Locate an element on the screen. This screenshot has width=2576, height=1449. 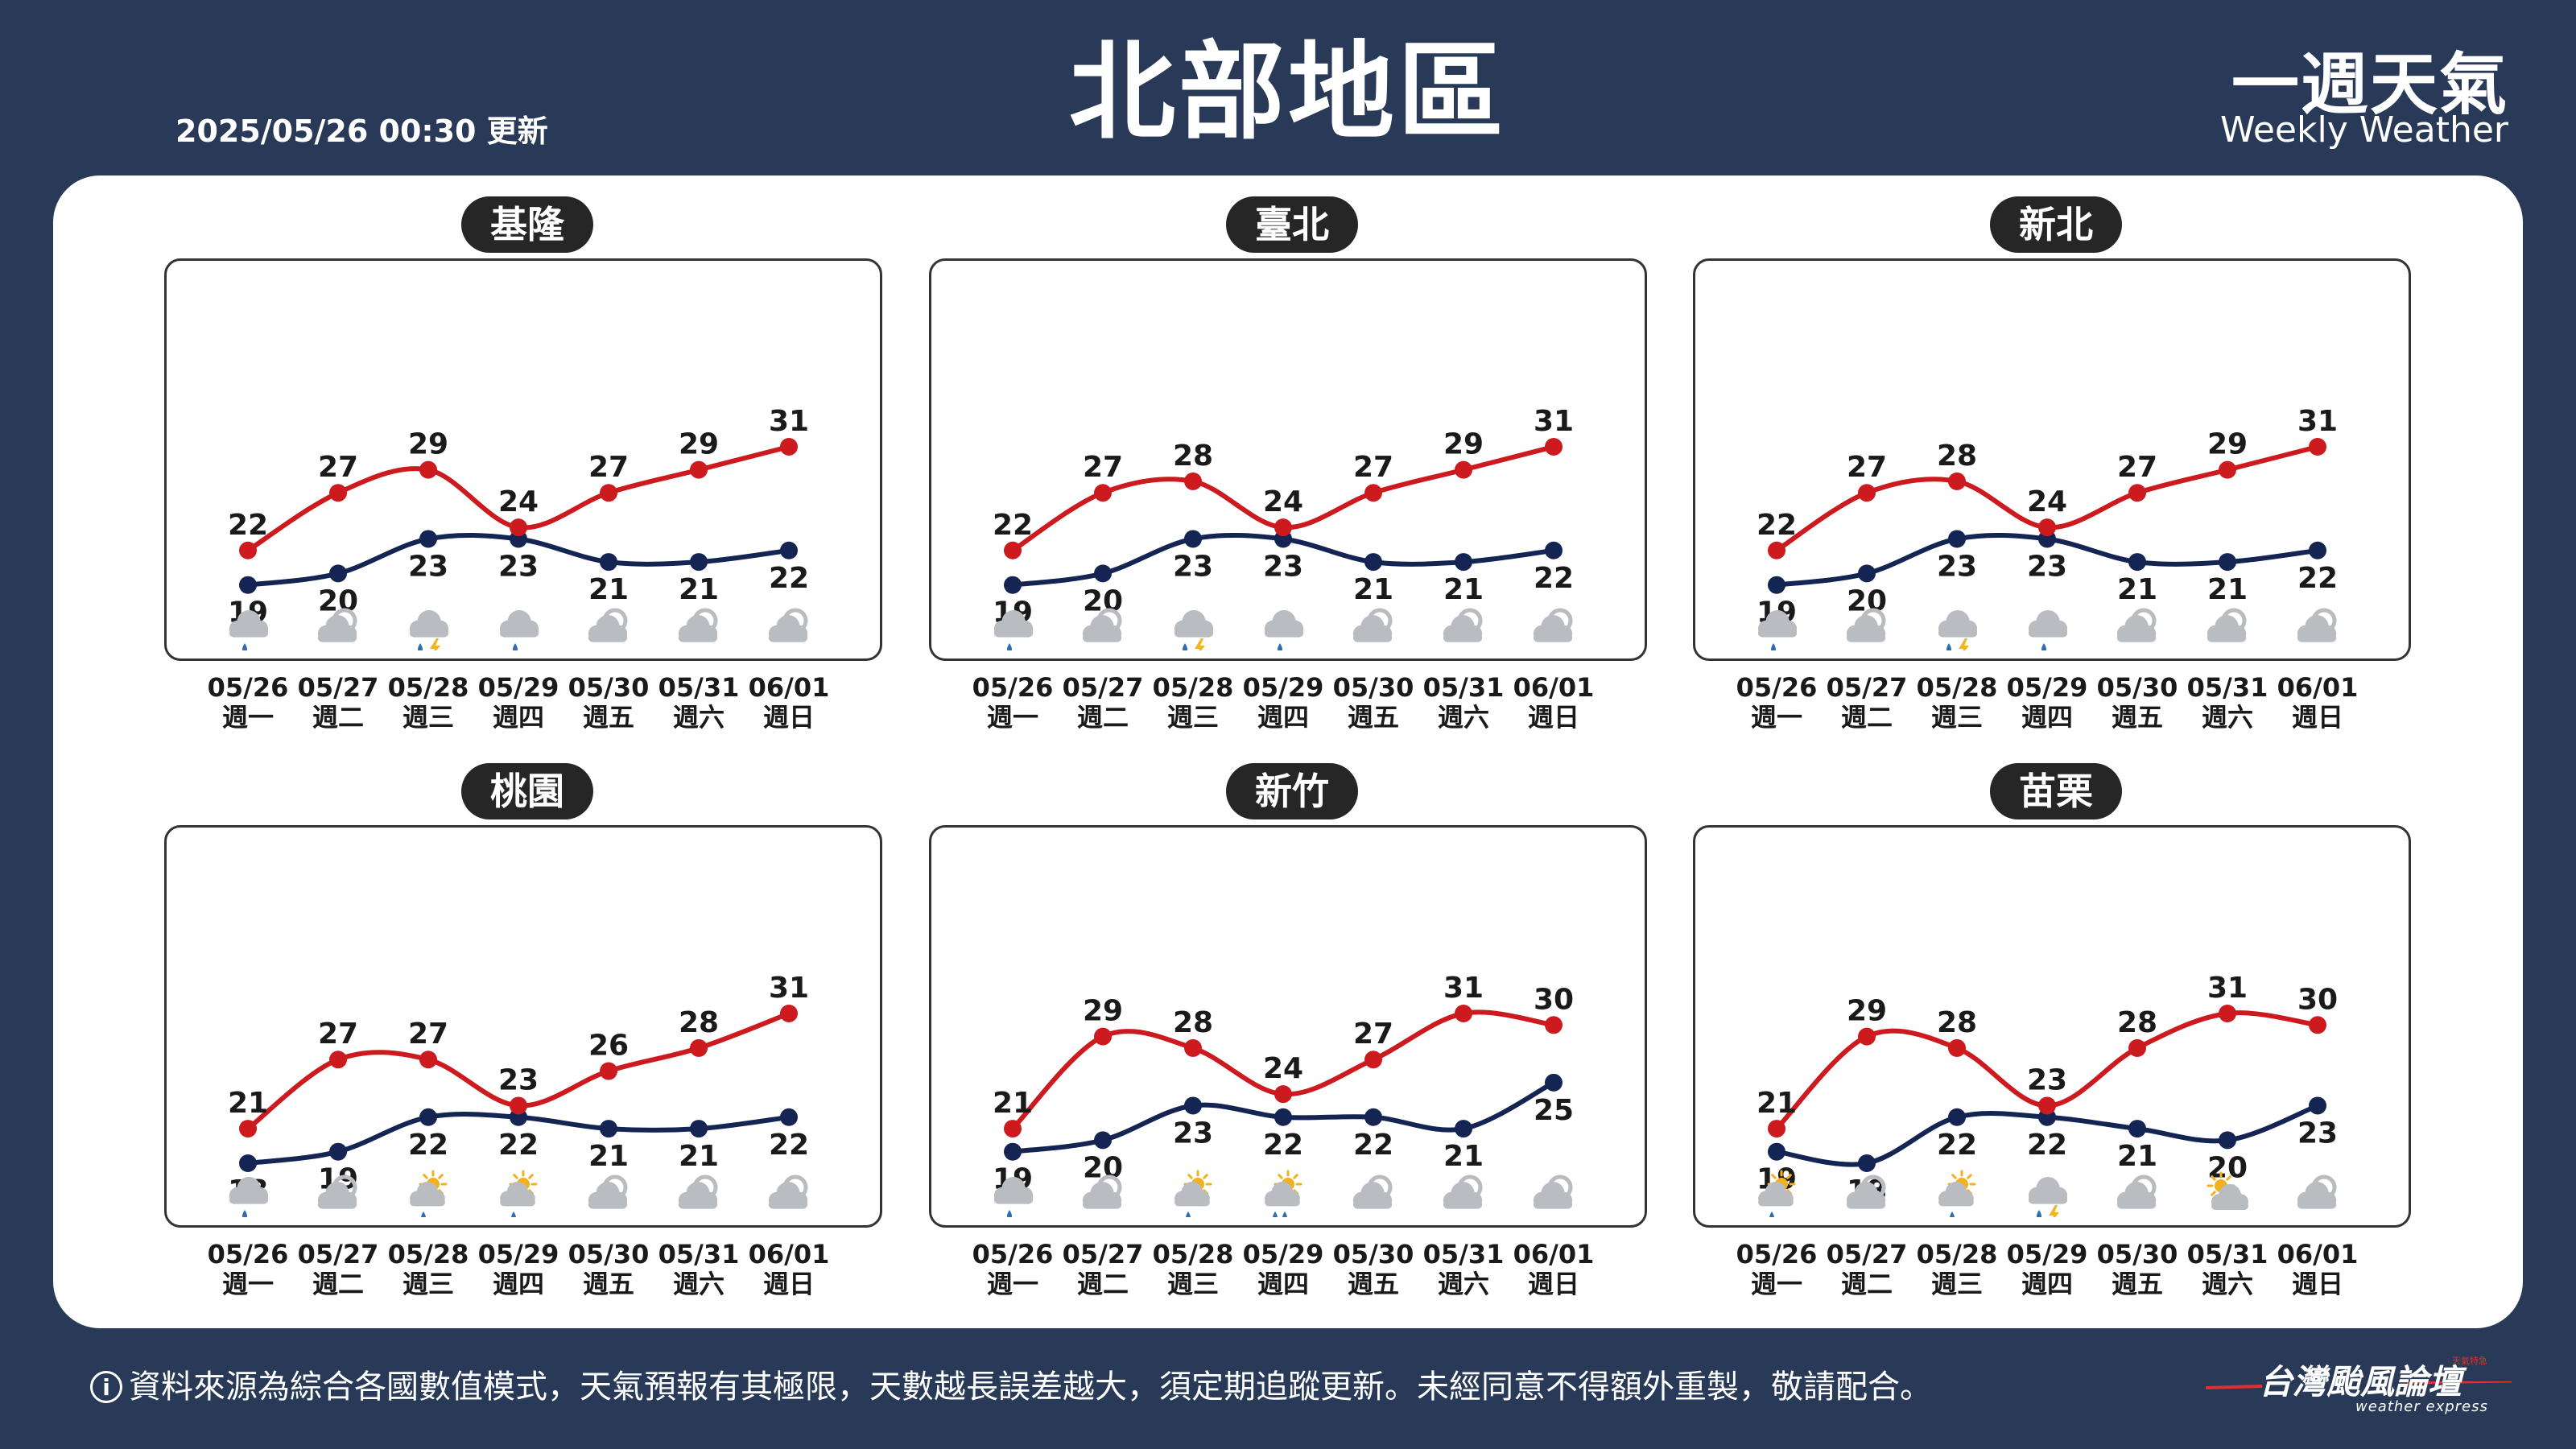
date-label: 06/01 is located at coordinates (789, 1254).